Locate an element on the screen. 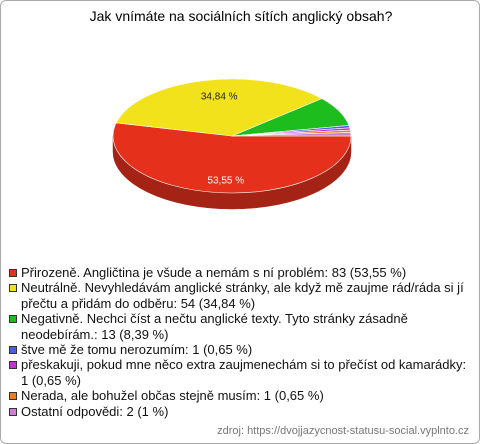 The height and width of the screenshot is (444, 480). legend-item: štve mě že tomu nerozumím: 1 (0,65 %) is located at coordinates (240, 349).